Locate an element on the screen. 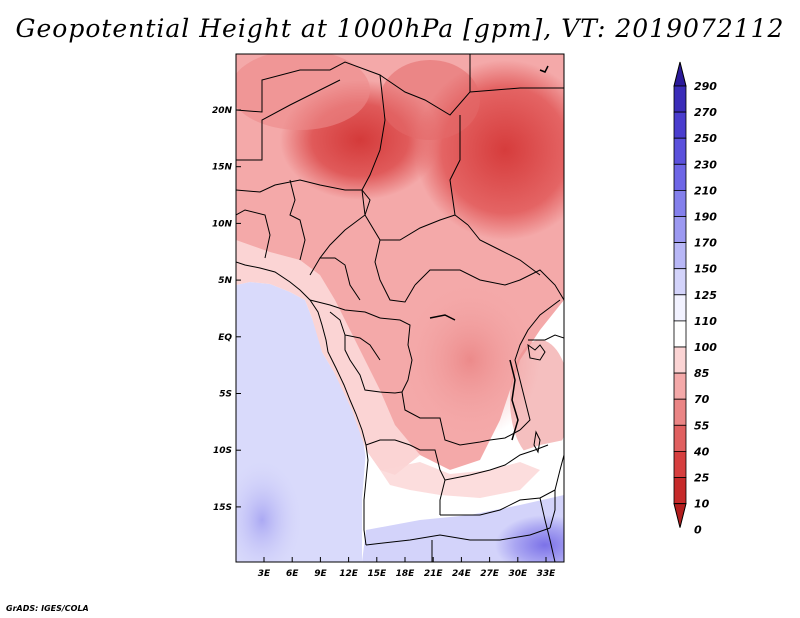 This screenshot has height=618, width=800. lat-label: EQ is located at coordinates (225, 338).